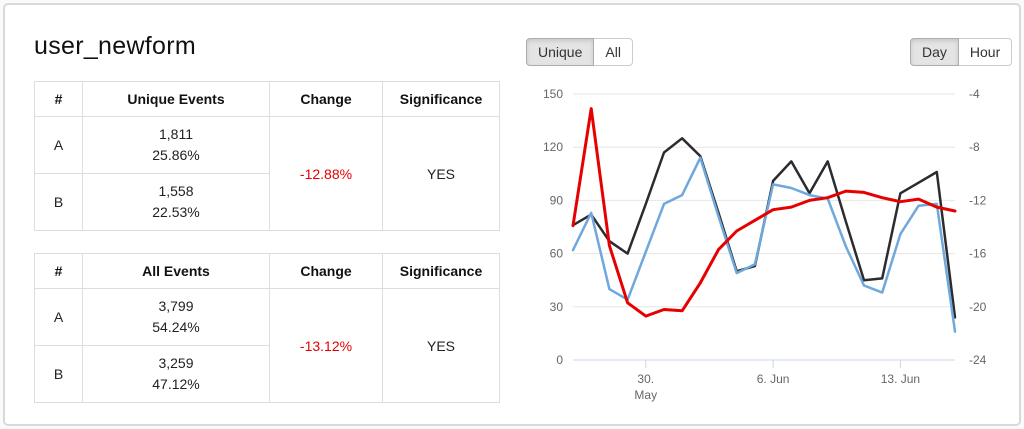 Image resolution: width=1024 pixels, height=429 pixels. What do you see at coordinates (559, 360) in the screenshot?
I see `left-axis-tick-label: 0` at bounding box center [559, 360].